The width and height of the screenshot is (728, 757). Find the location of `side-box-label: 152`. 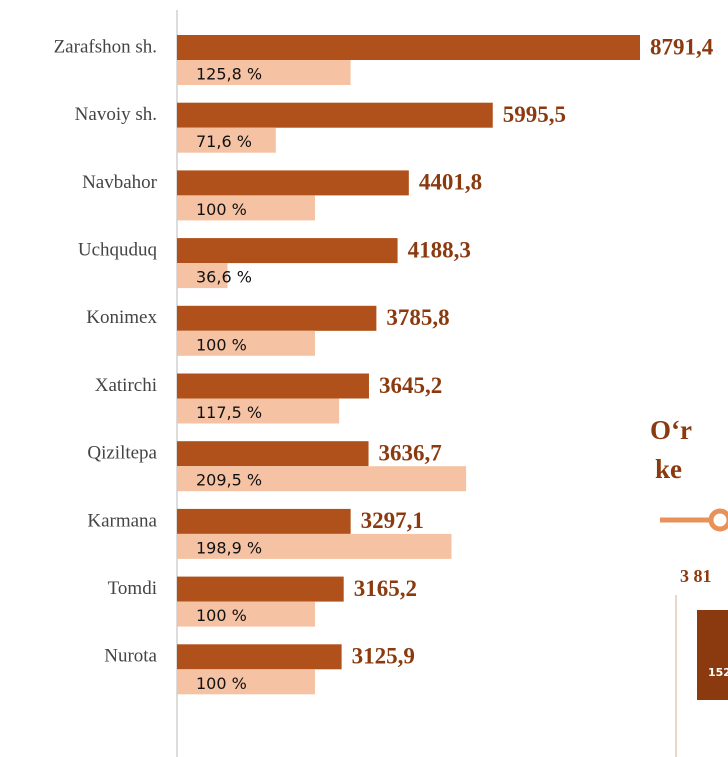

side-box-label: 152 is located at coordinates (718, 672).